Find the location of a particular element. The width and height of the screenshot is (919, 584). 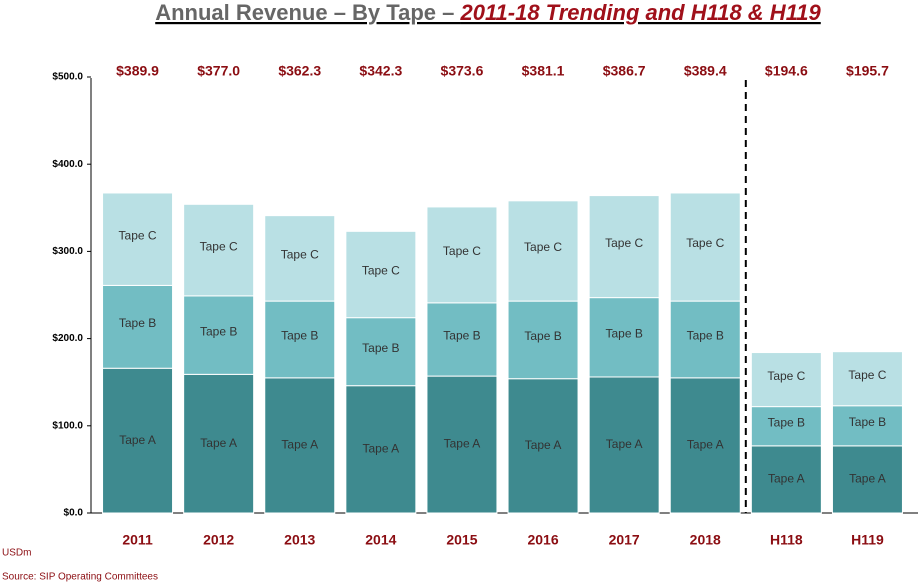

y-tick-label: $0.0 is located at coordinates (74, 513).